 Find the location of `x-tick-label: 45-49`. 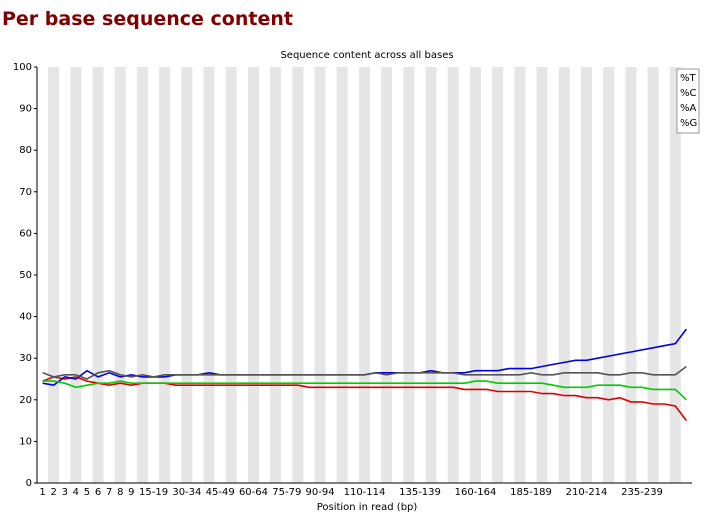

x-tick-label: 45-49 is located at coordinates (220, 492).